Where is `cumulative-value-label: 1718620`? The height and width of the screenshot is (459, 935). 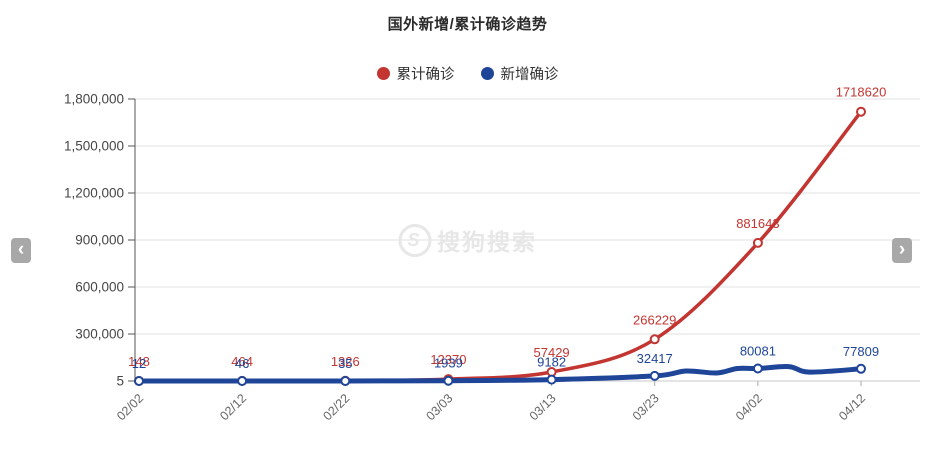 cumulative-value-label: 1718620 is located at coordinates (861, 92).